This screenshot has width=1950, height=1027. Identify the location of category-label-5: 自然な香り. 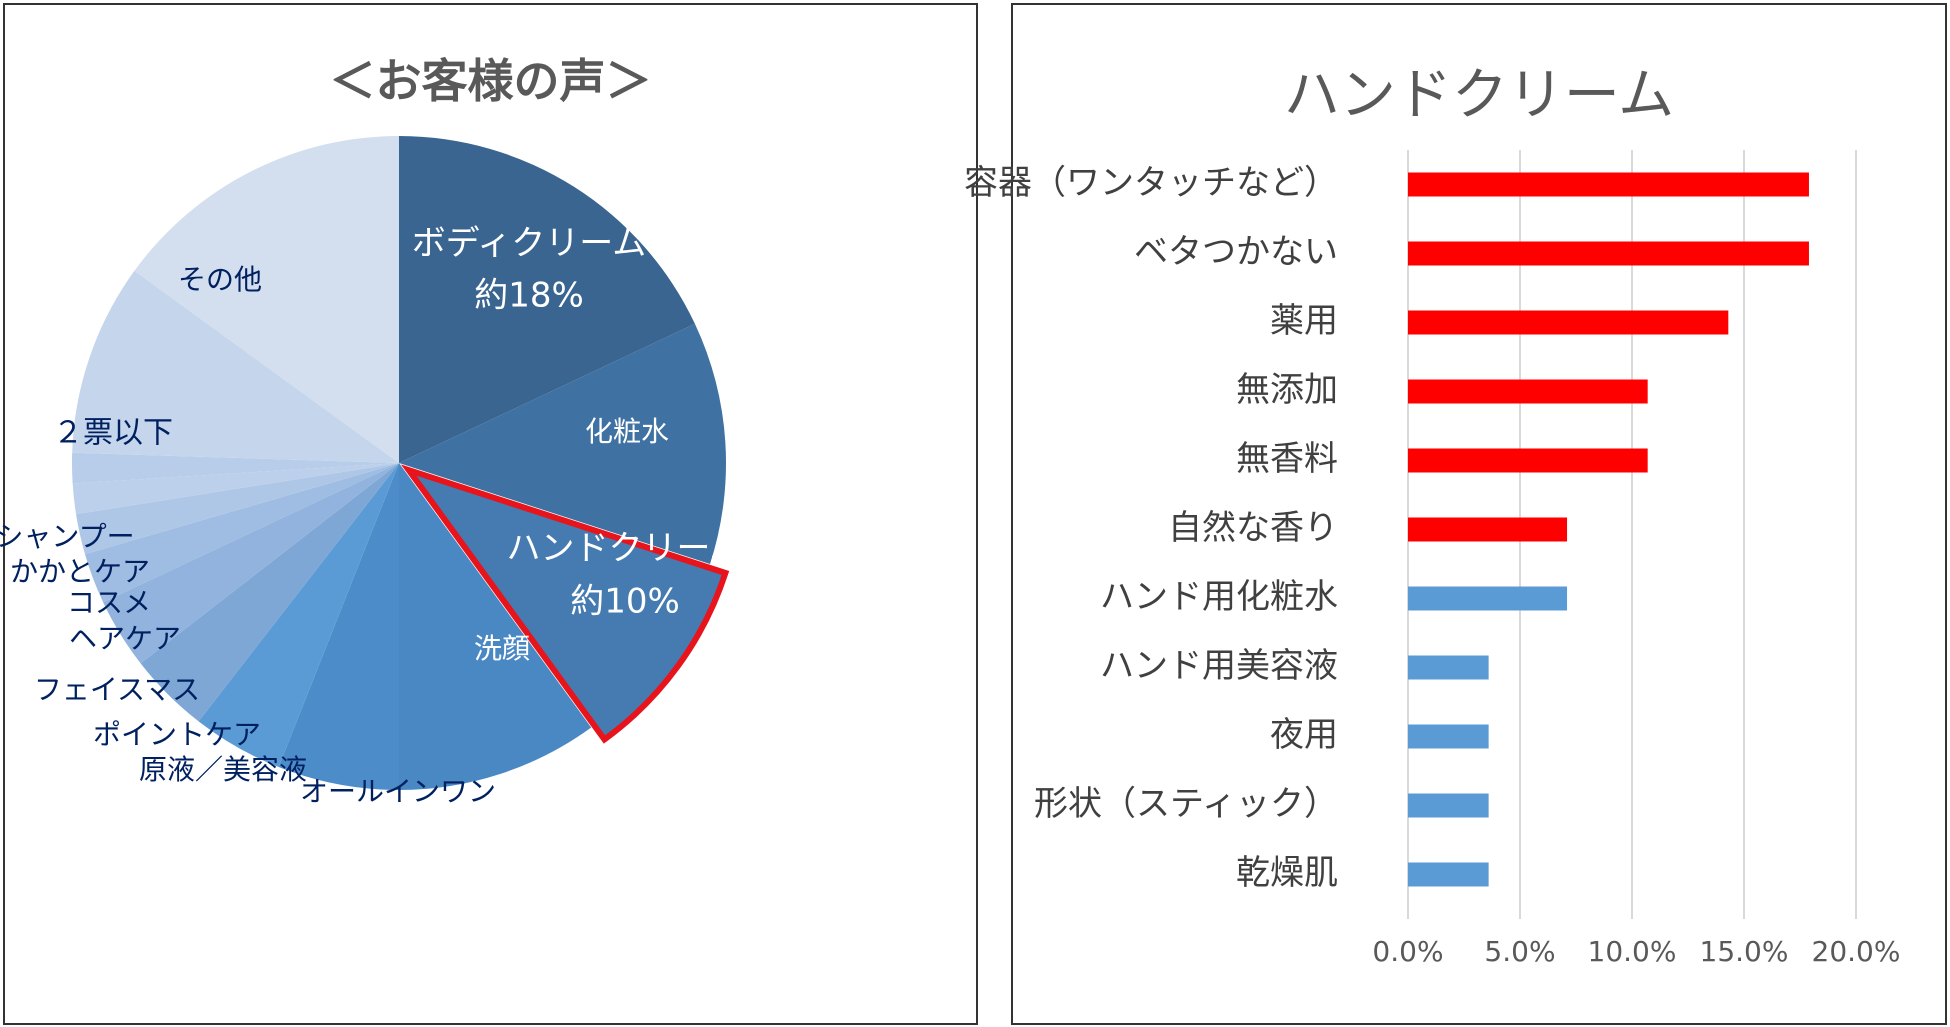
(1253, 528).